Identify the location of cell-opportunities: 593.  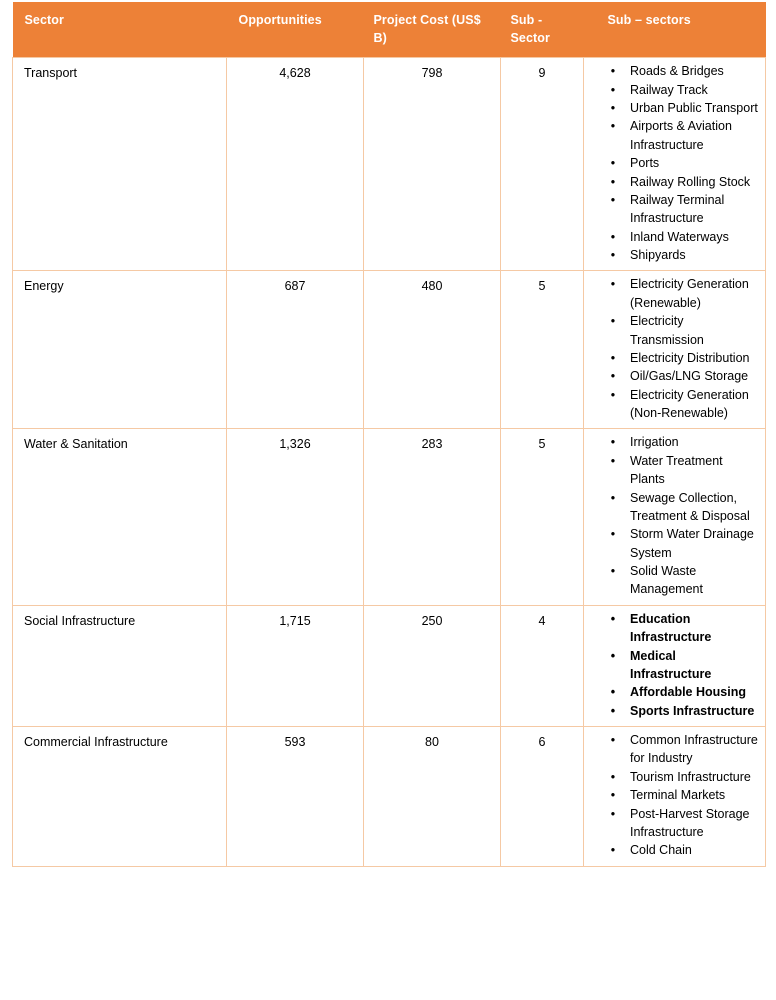
(295, 796).